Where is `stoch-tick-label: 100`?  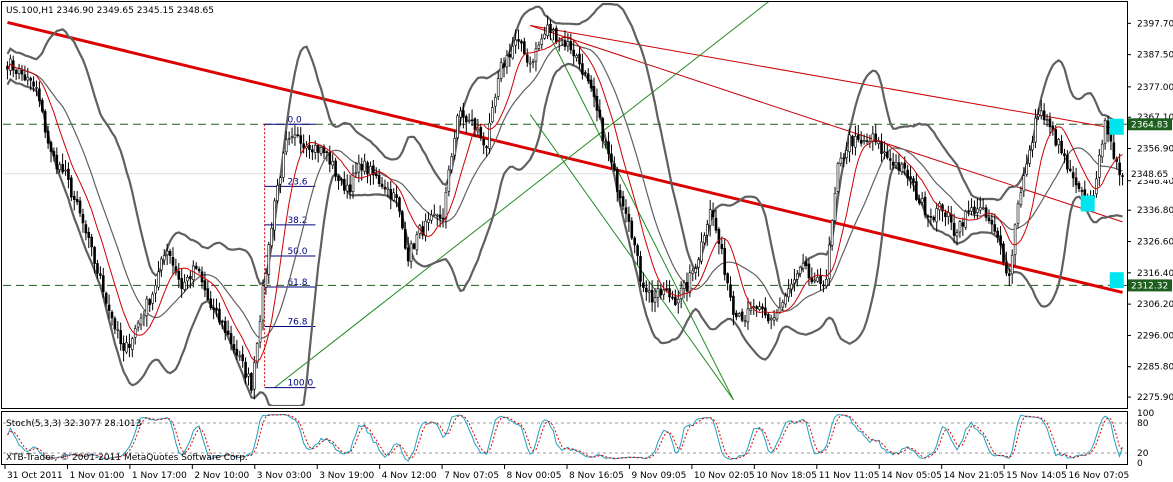 stoch-tick-label: 100 is located at coordinates (1145, 414).